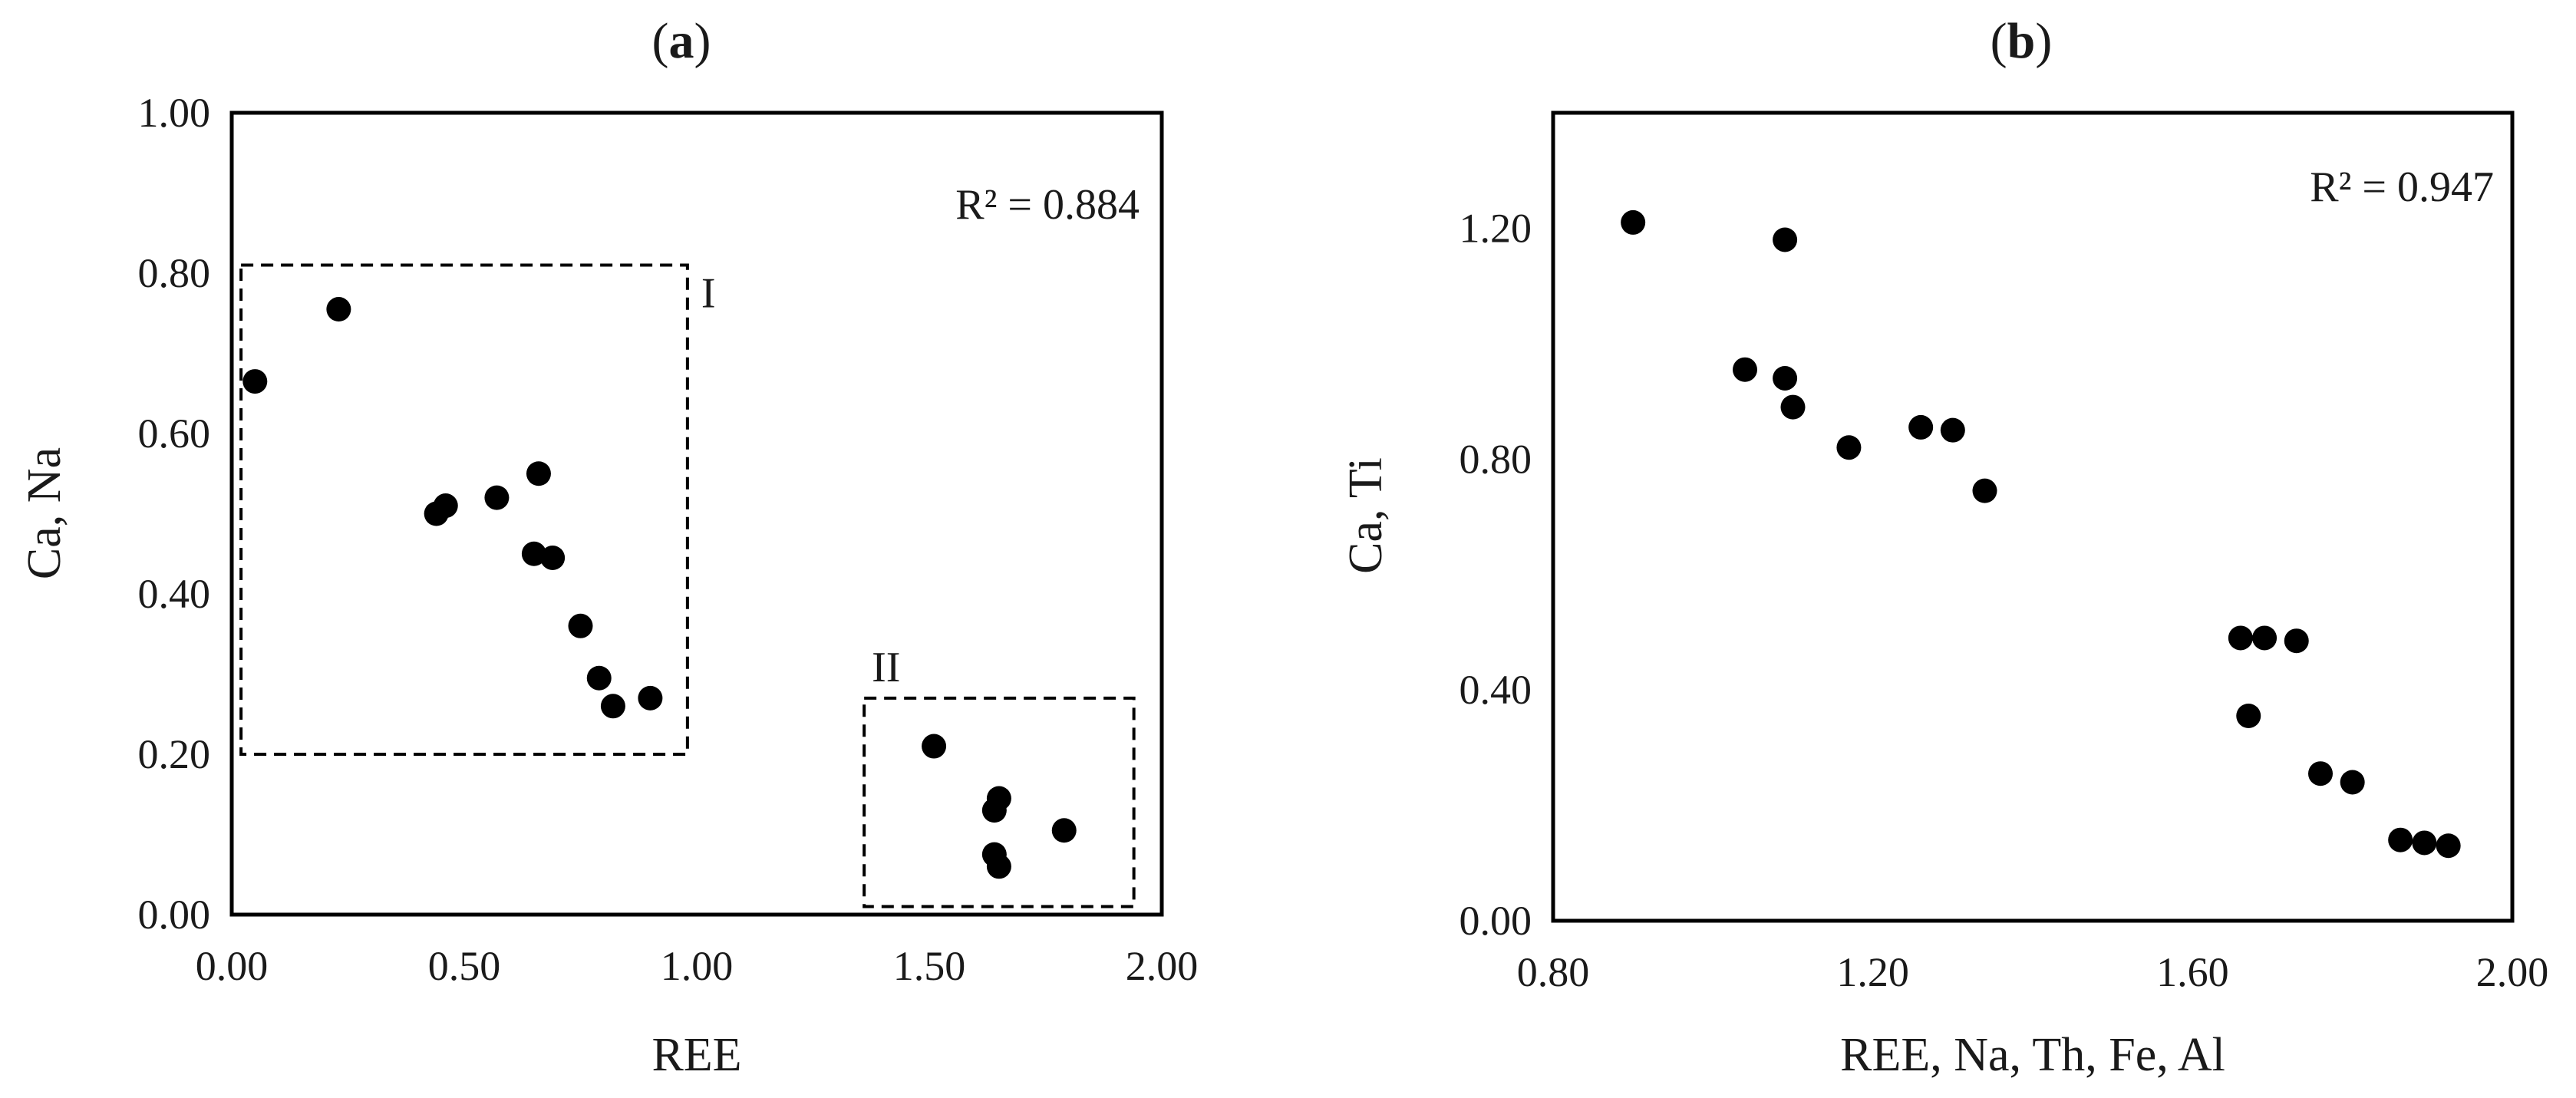 Image resolution: width=2576 pixels, height=1098 pixels. What do you see at coordinates (1162, 966) in the screenshot?
I see `panel-a-x-tick-label: 2.00` at bounding box center [1162, 966].